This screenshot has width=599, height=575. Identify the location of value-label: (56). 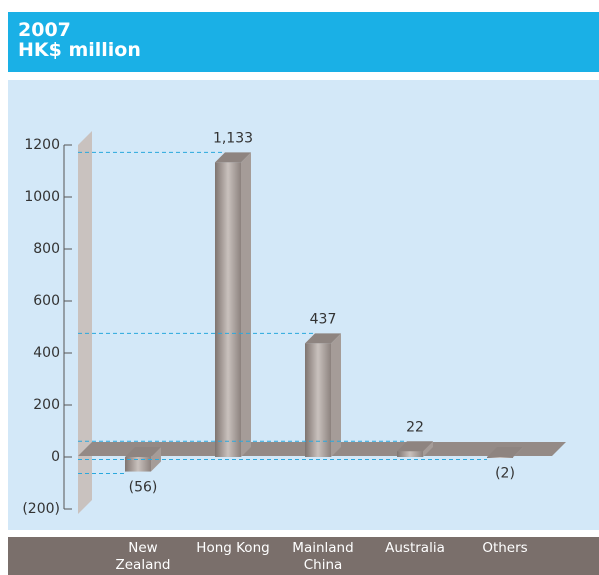
(143, 488).